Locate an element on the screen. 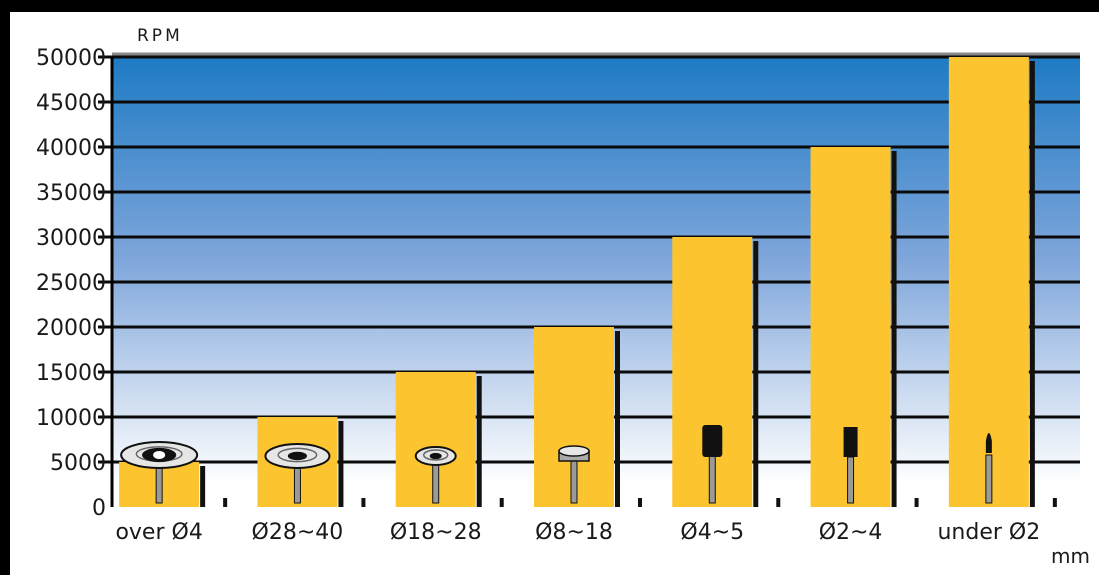 The image size is (1099, 579). frame-left is located at coordinates (5, 287).